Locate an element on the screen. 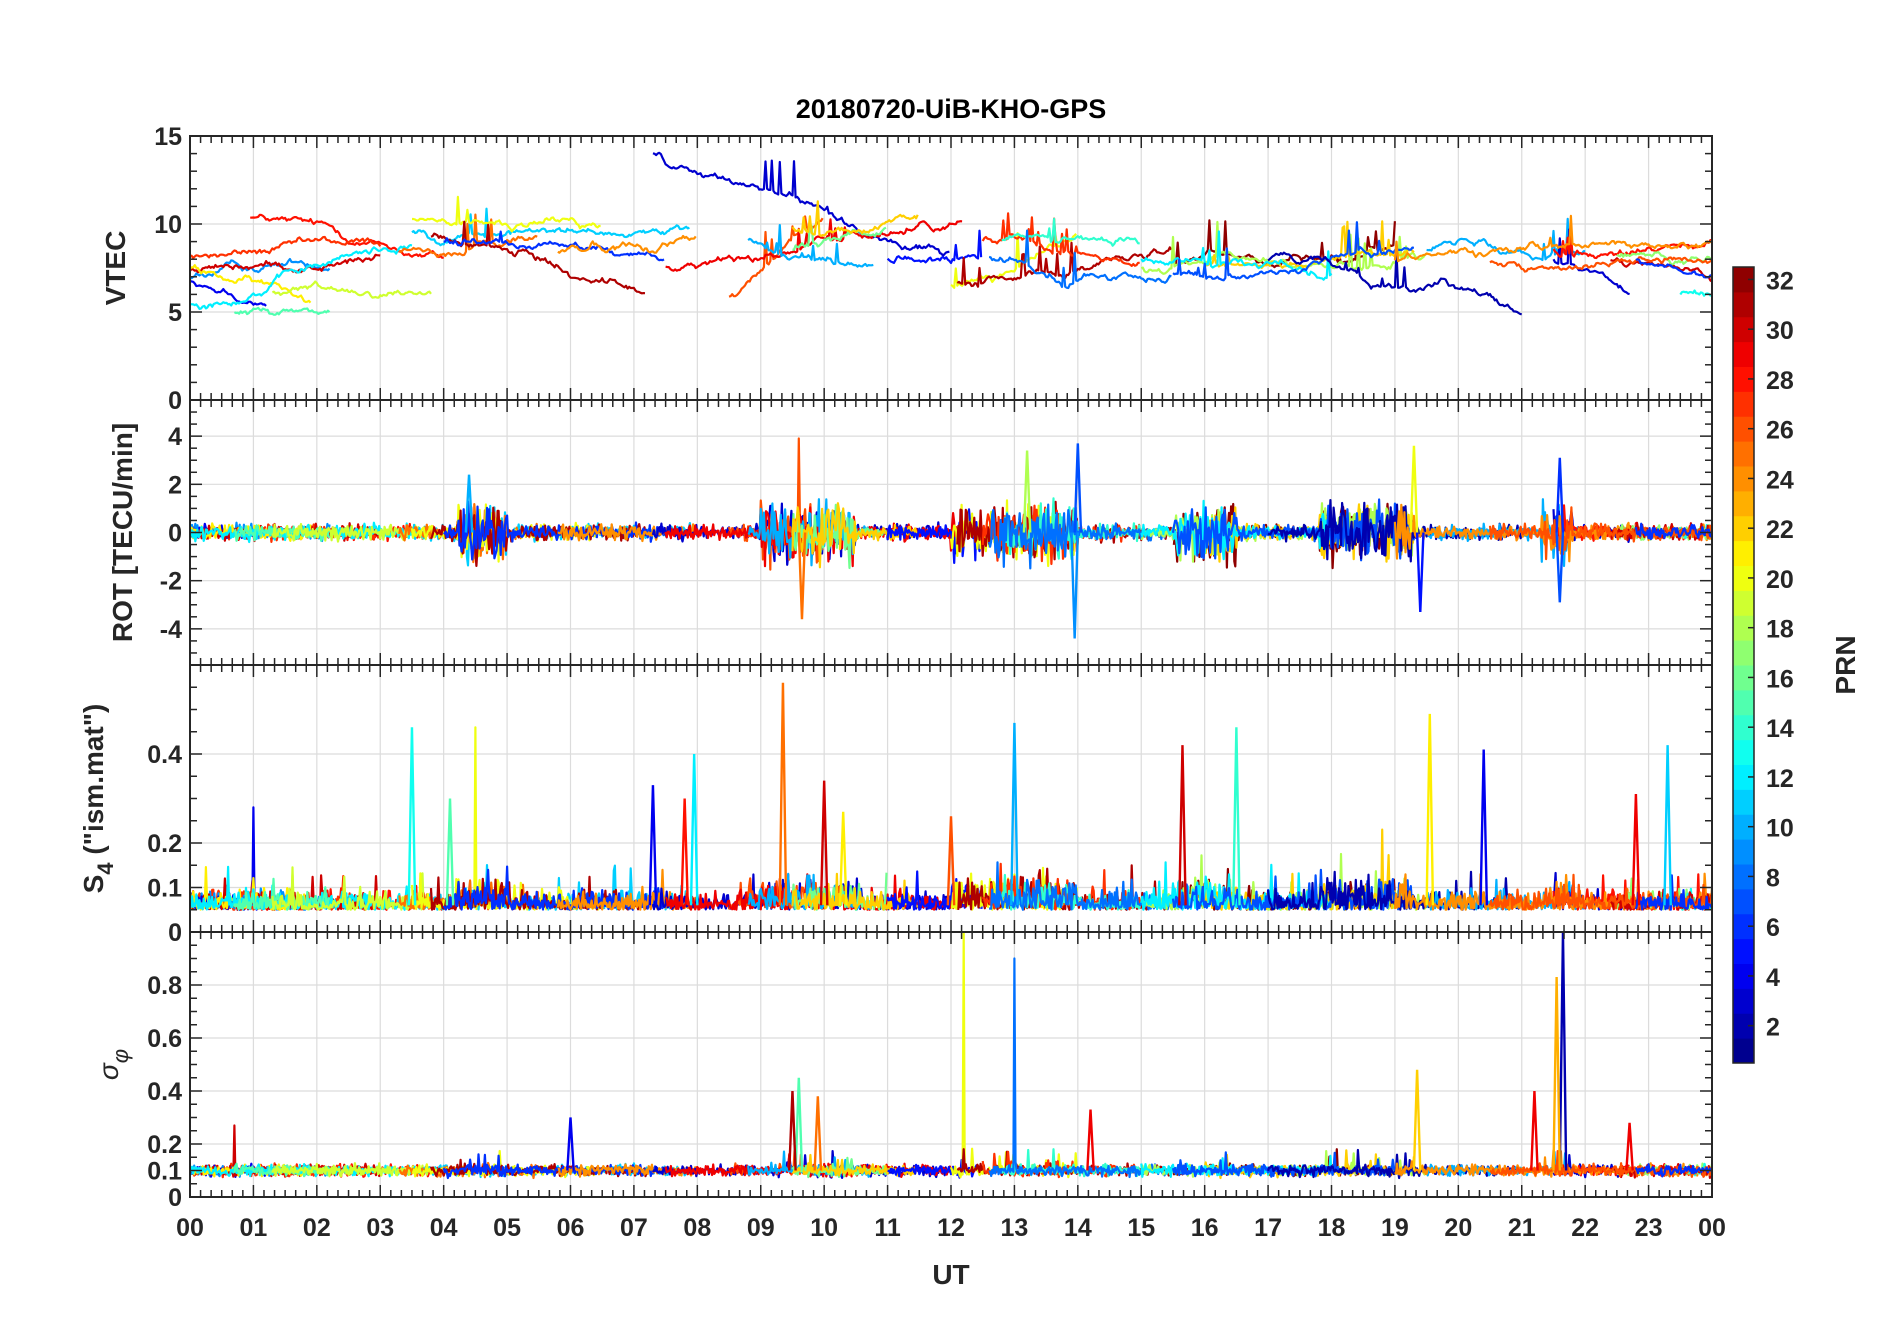  x-tick-label: 01 is located at coordinates (254, 1228).